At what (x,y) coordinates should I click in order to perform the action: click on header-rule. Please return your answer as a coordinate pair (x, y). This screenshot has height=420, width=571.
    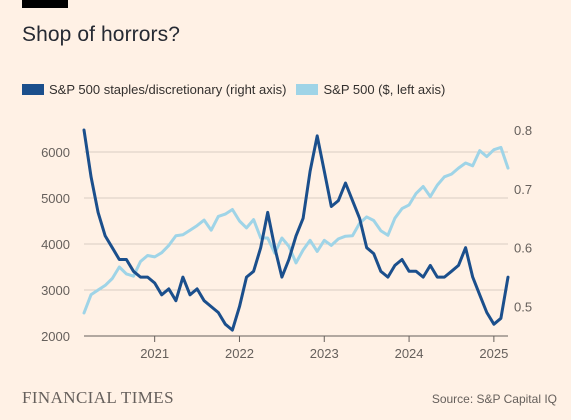
    Looking at the image, I should click on (45, 4).